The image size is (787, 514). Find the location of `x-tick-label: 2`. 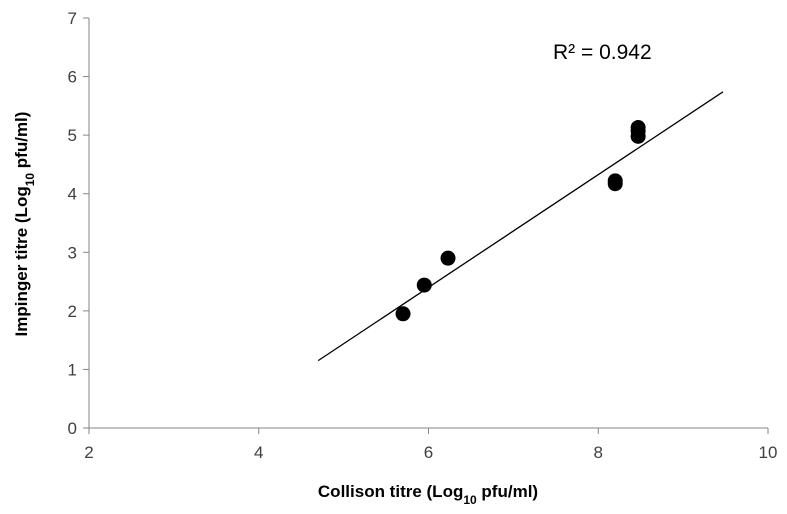

x-tick-label: 2 is located at coordinates (88, 452).